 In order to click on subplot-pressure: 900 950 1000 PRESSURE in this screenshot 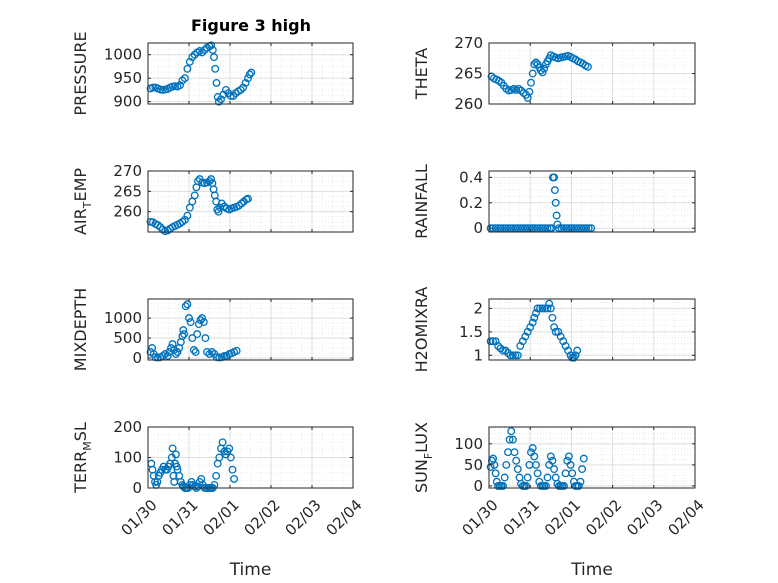, I will do `click(212, 73)`.